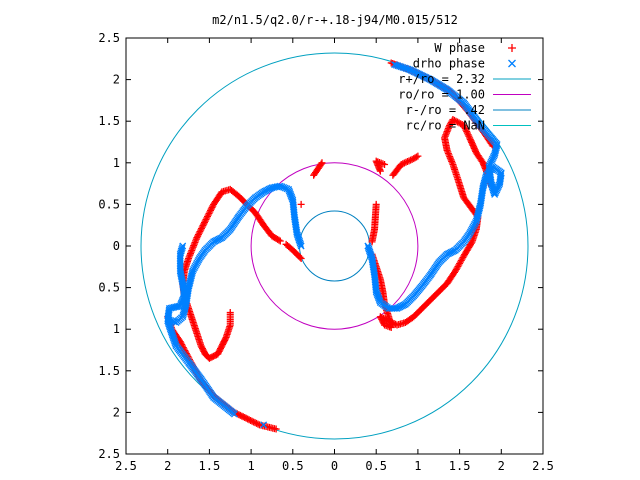 Image resolution: width=640 pixels, height=480 pixels. What do you see at coordinates (441, 95) in the screenshot?
I see `legend-label: ro/ro = 1.00` at bounding box center [441, 95].